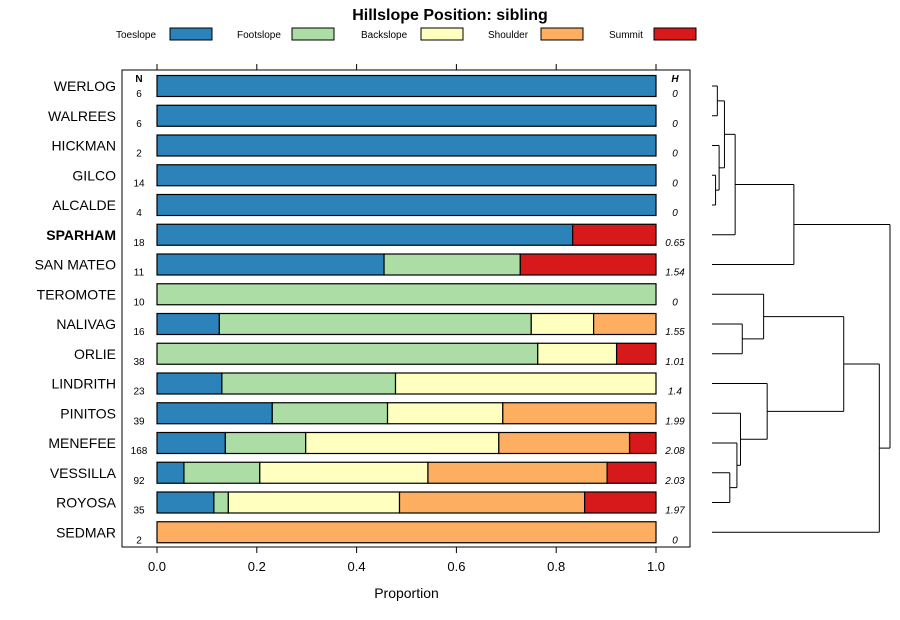  What do you see at coordinates (139, 392) in the screenshot?
I see `row-n-lindrith: 23` at bounding box center [139, 392].